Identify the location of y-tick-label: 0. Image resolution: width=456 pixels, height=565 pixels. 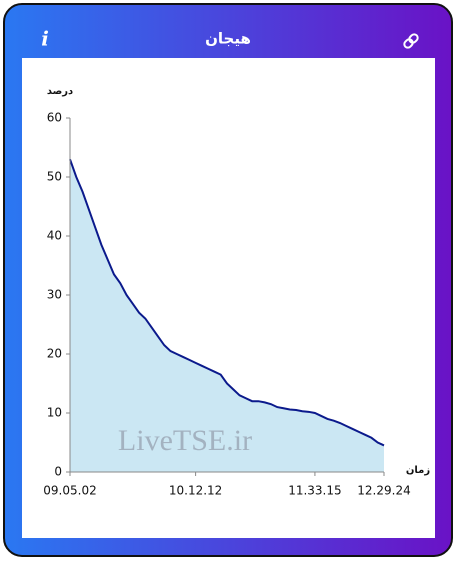
(58, 472).